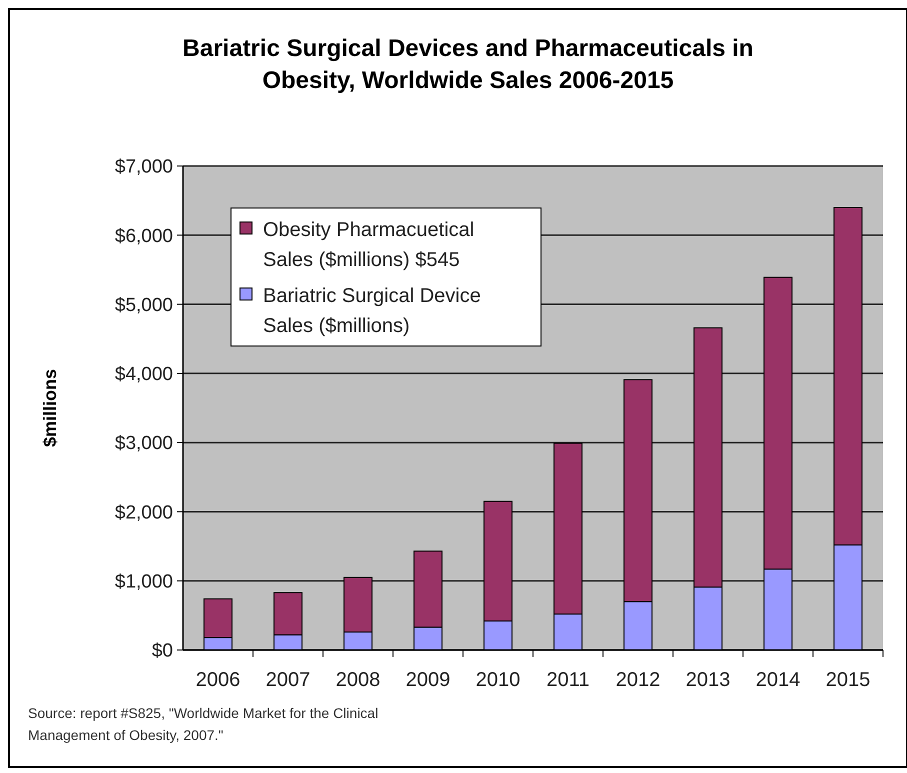 The image size is (907, 773). Describe the element at coordinates (708, 680) in the screenshot. I see `x-tick-label: 2013` at that location.